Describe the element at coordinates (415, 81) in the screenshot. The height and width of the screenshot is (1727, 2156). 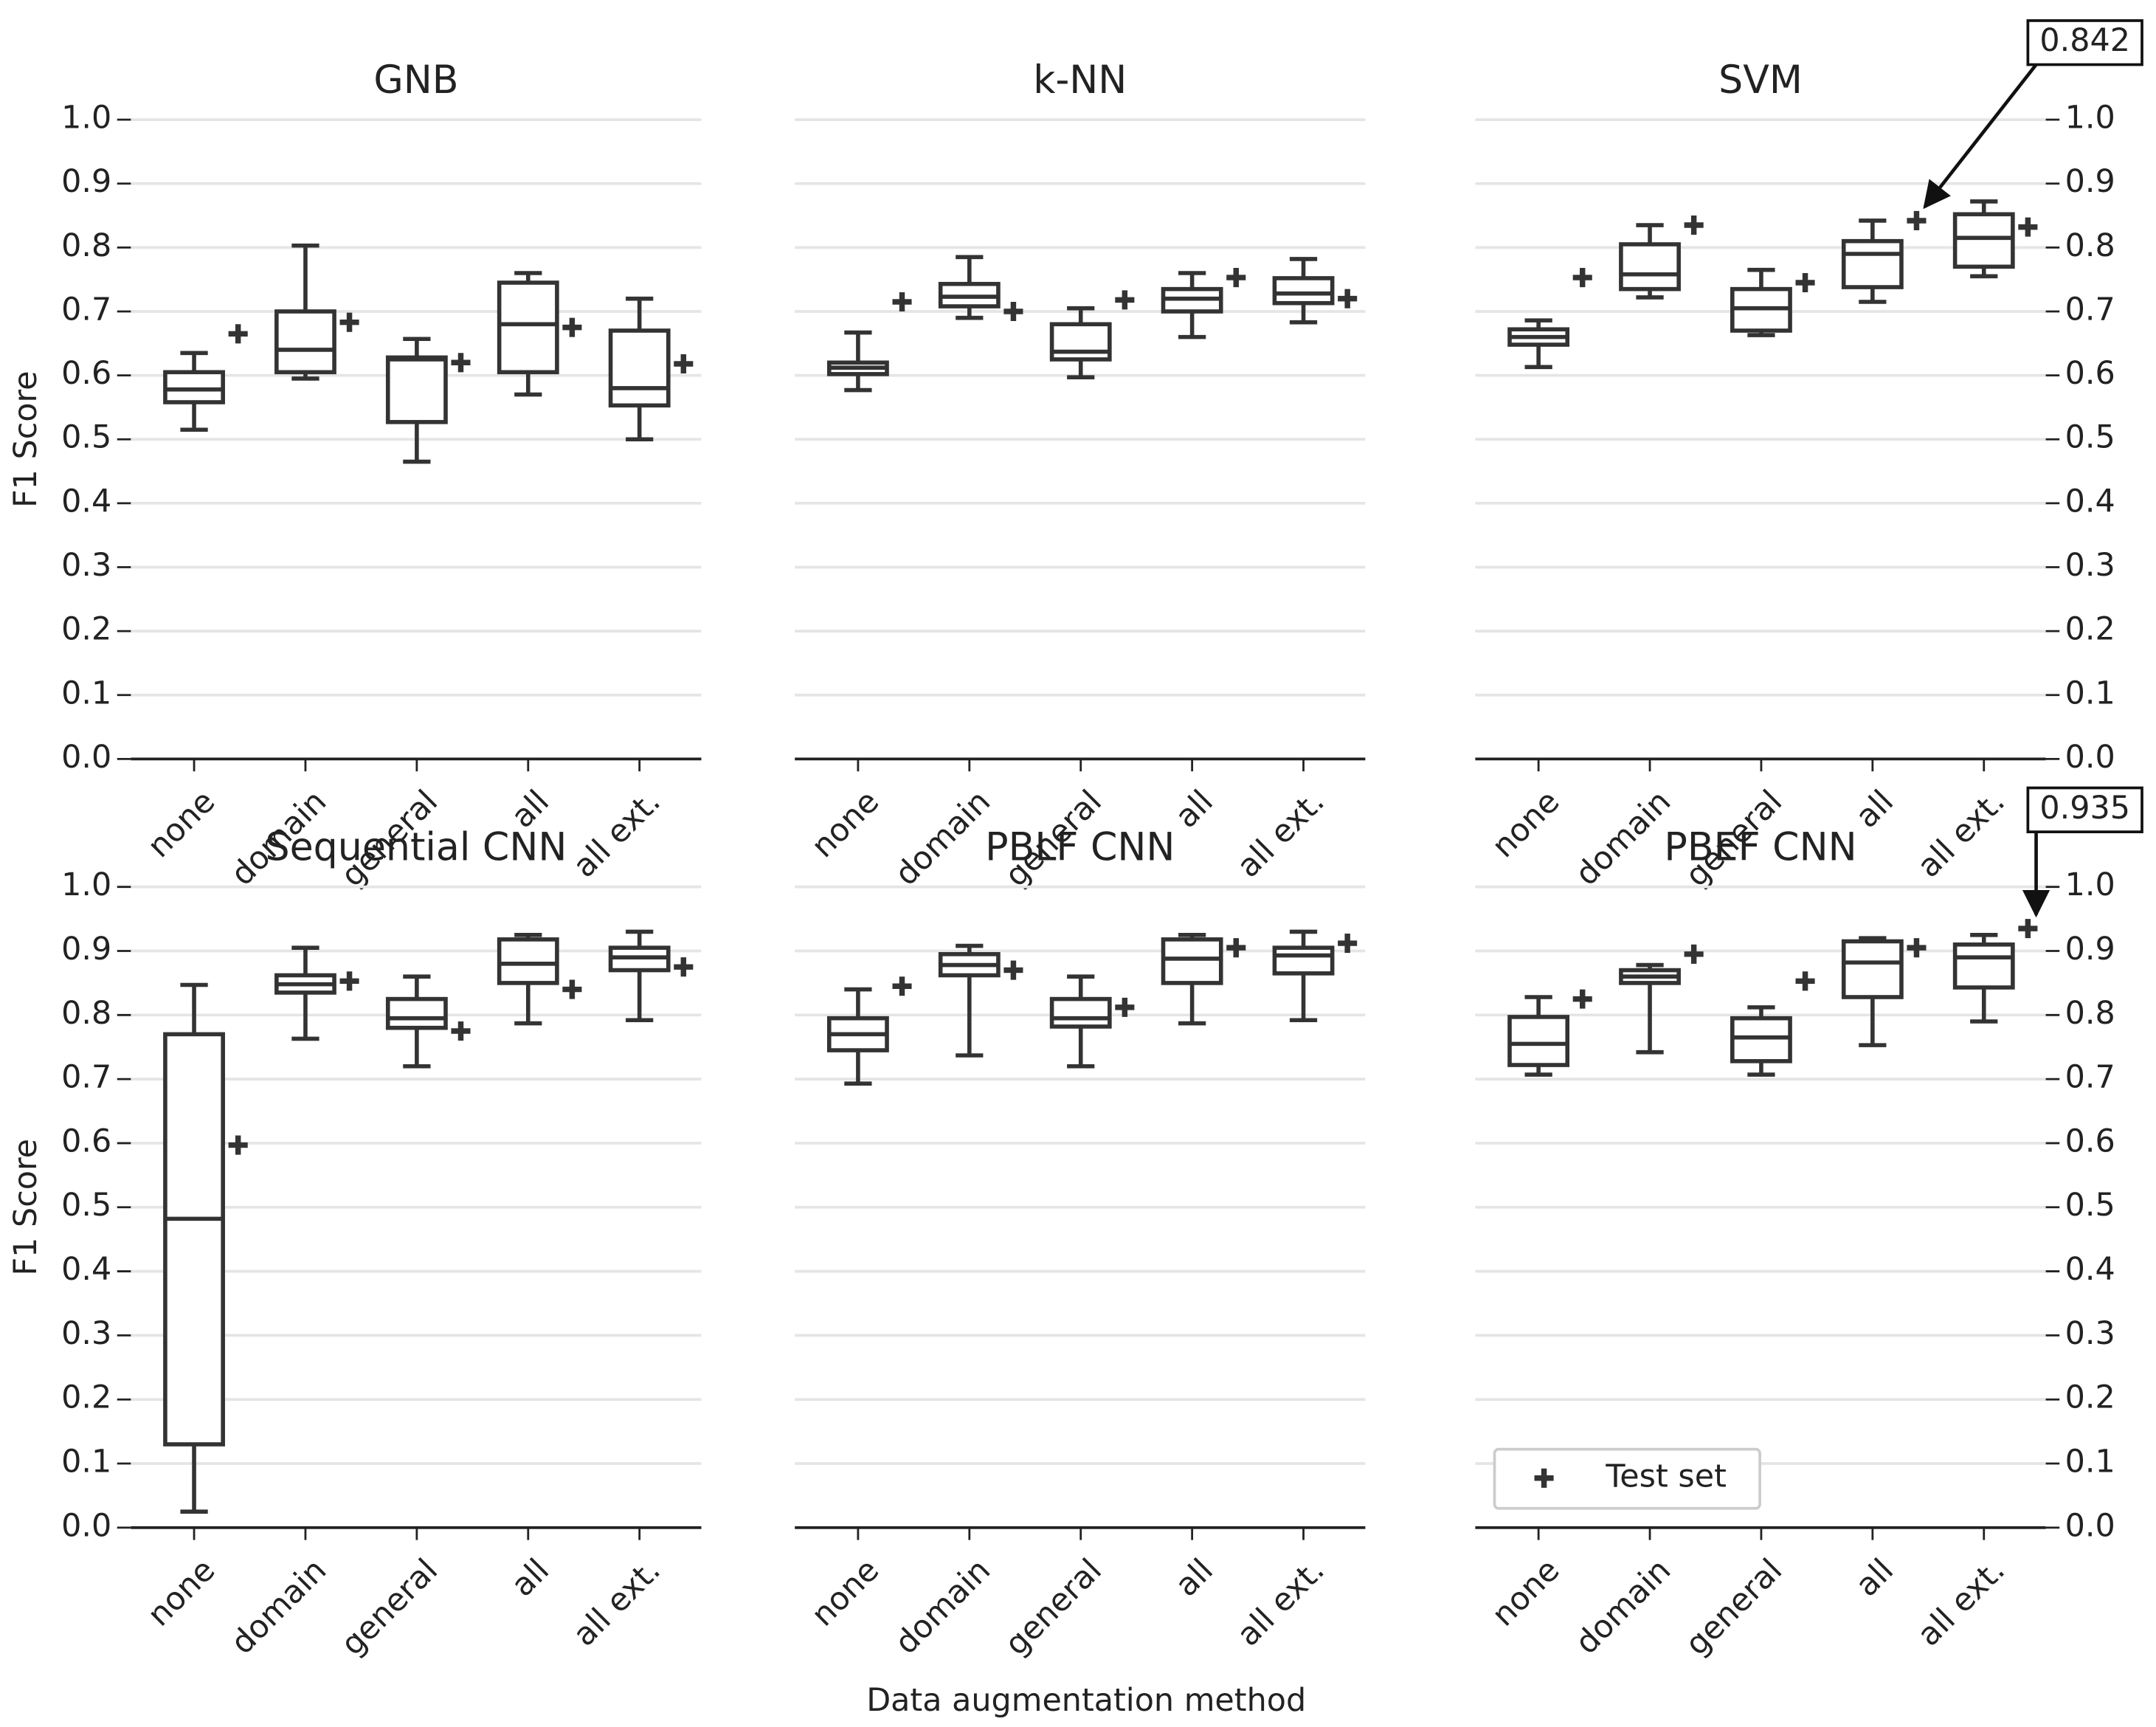
I see `panel-title: GNB` at that location.